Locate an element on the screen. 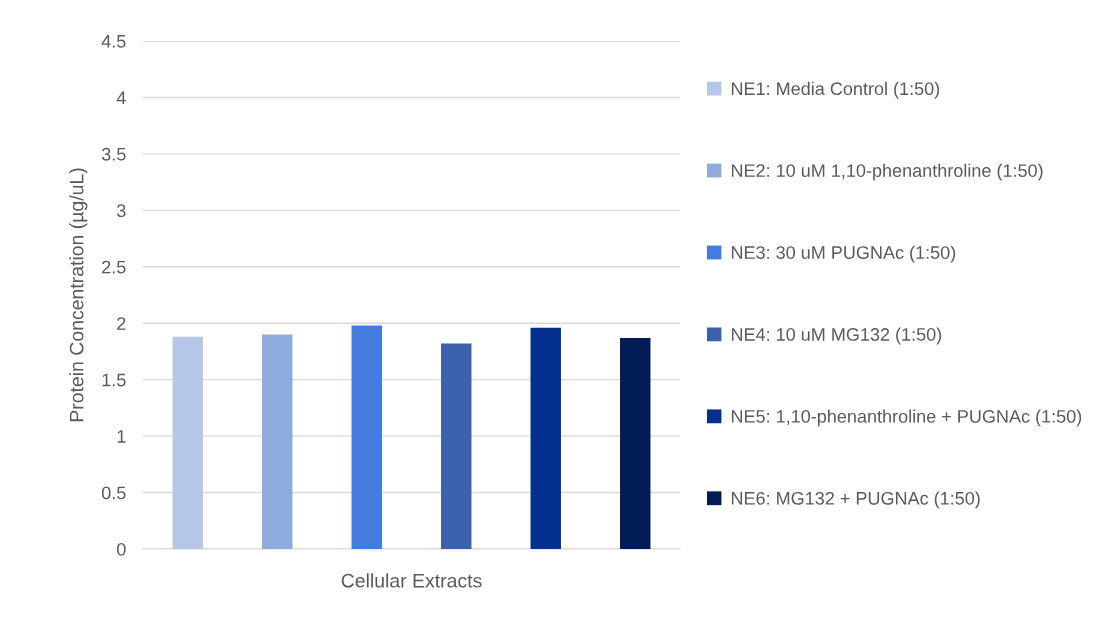  legend-label: NE2: 10 uM 1,10-phenanthroline (1:50) is located at coordinates (887, 172).